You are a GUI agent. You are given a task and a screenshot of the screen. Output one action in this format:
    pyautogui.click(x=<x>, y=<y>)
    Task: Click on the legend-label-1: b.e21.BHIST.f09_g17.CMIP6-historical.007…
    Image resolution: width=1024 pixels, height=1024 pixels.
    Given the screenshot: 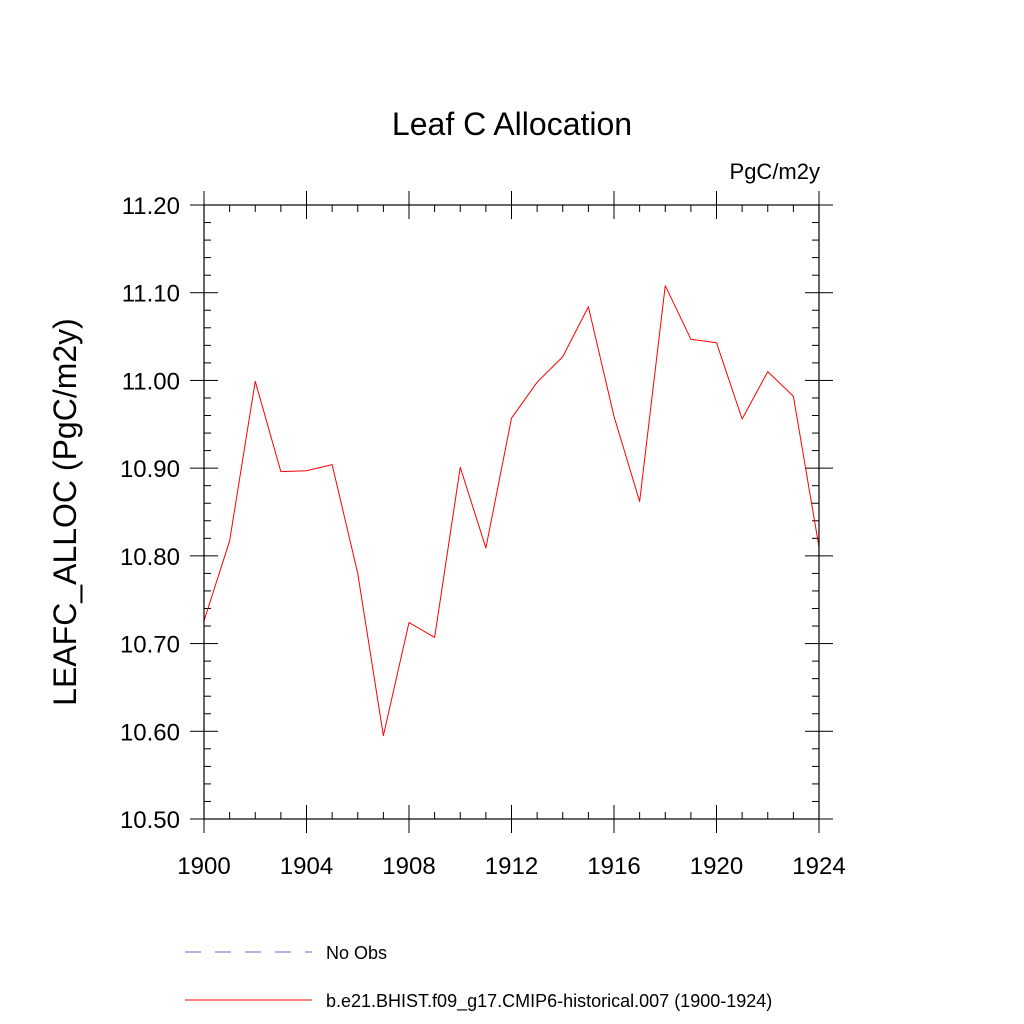 What is the action you would take?
    pyautogui.click(x=549, y=1001)
    